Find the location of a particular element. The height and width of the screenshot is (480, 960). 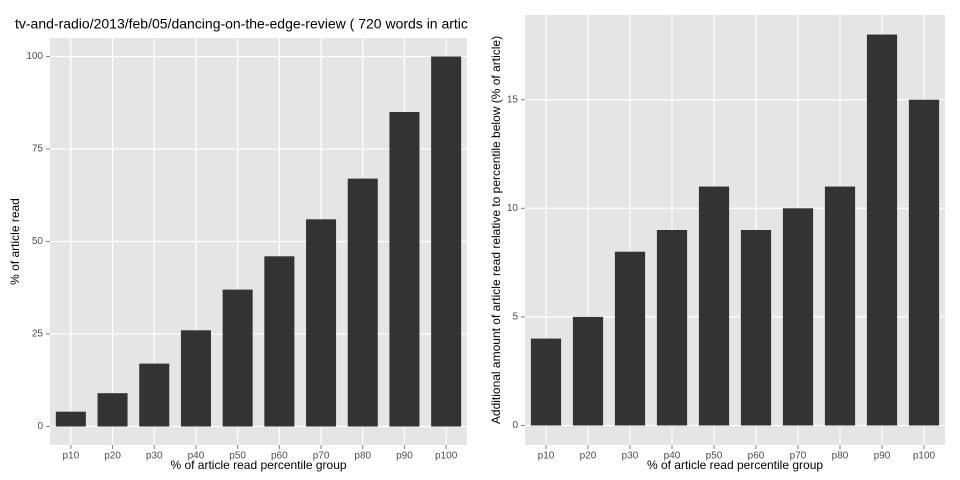

y-axis-label: % of article read is located at coordinates (15, 241).